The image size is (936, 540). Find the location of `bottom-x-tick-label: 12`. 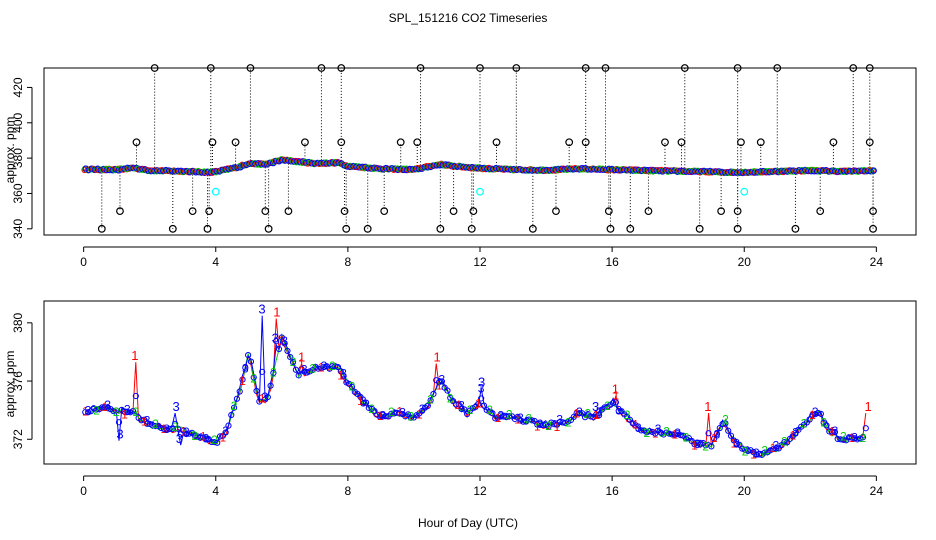

bottom-x-tick-label: 12 is located at coordinates (480, 491).